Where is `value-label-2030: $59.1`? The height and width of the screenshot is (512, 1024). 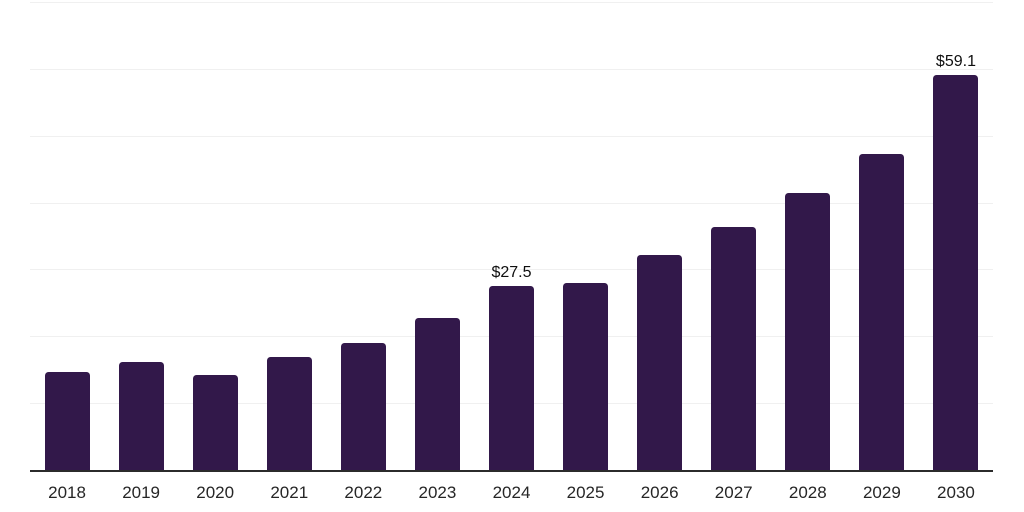 value-label-2030: $59.1 is located at coordinates (955, 61).